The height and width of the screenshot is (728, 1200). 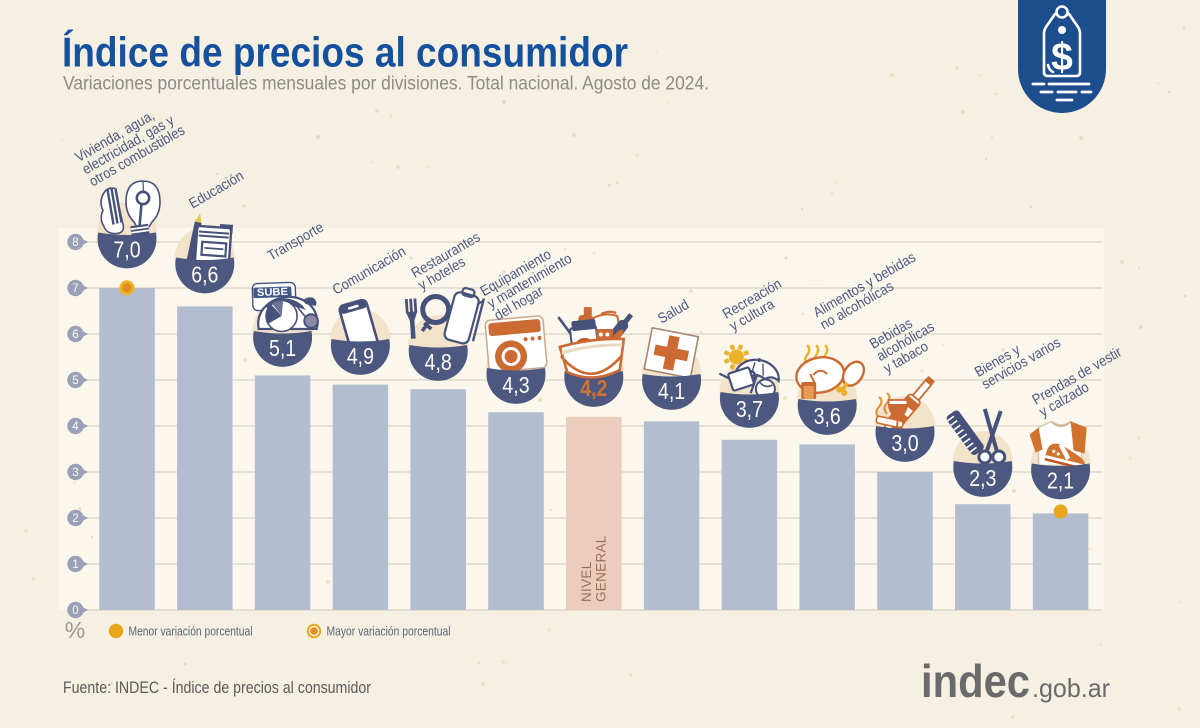 I want to click on svg-text: 4,3, so click(x=515, y=386).